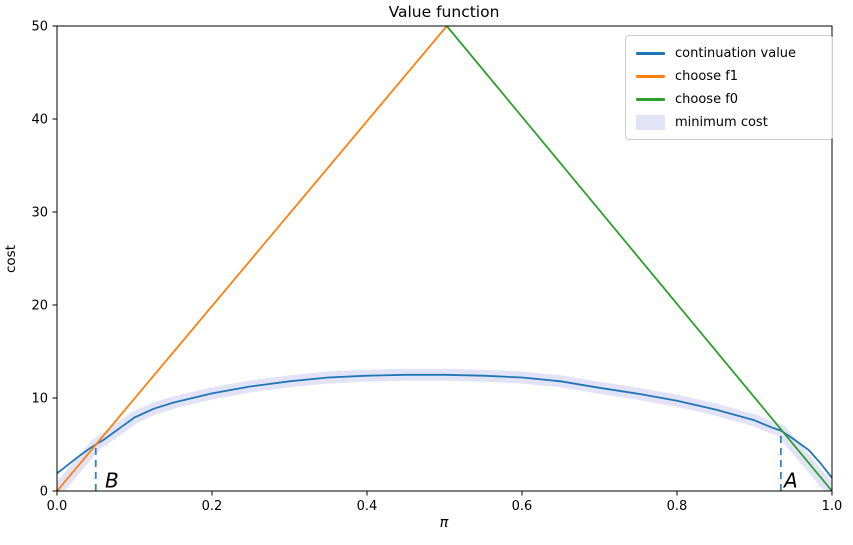 The height and width of the screenshot is (545, 853). I want to click on minimum-cost-patch-swatch, so click(650, 122).